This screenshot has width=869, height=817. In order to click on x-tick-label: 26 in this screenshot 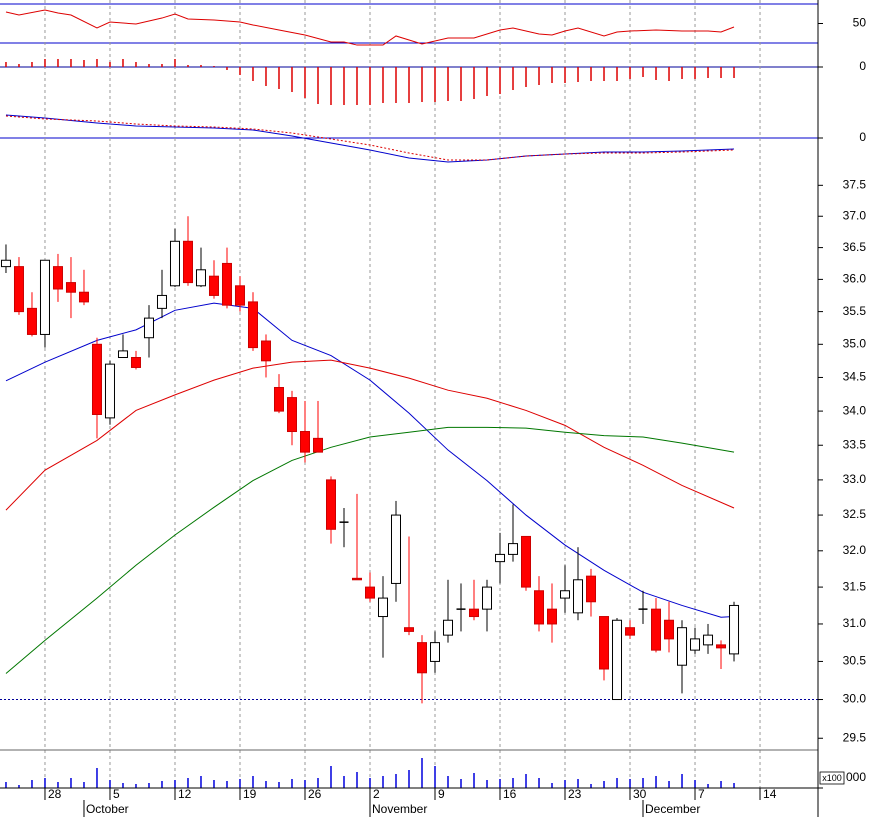, I will do `click(315, 794)`.